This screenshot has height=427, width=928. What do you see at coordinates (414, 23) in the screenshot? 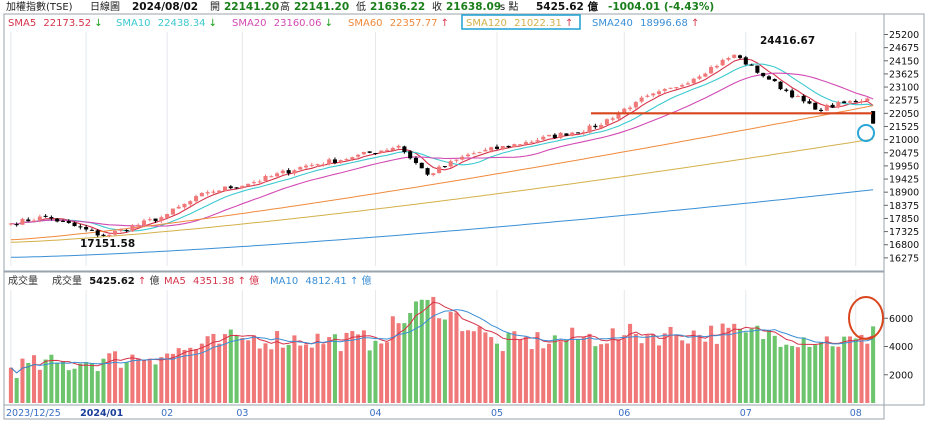
I see `ma-value: 22357.77` at bounding box center [414, 23].